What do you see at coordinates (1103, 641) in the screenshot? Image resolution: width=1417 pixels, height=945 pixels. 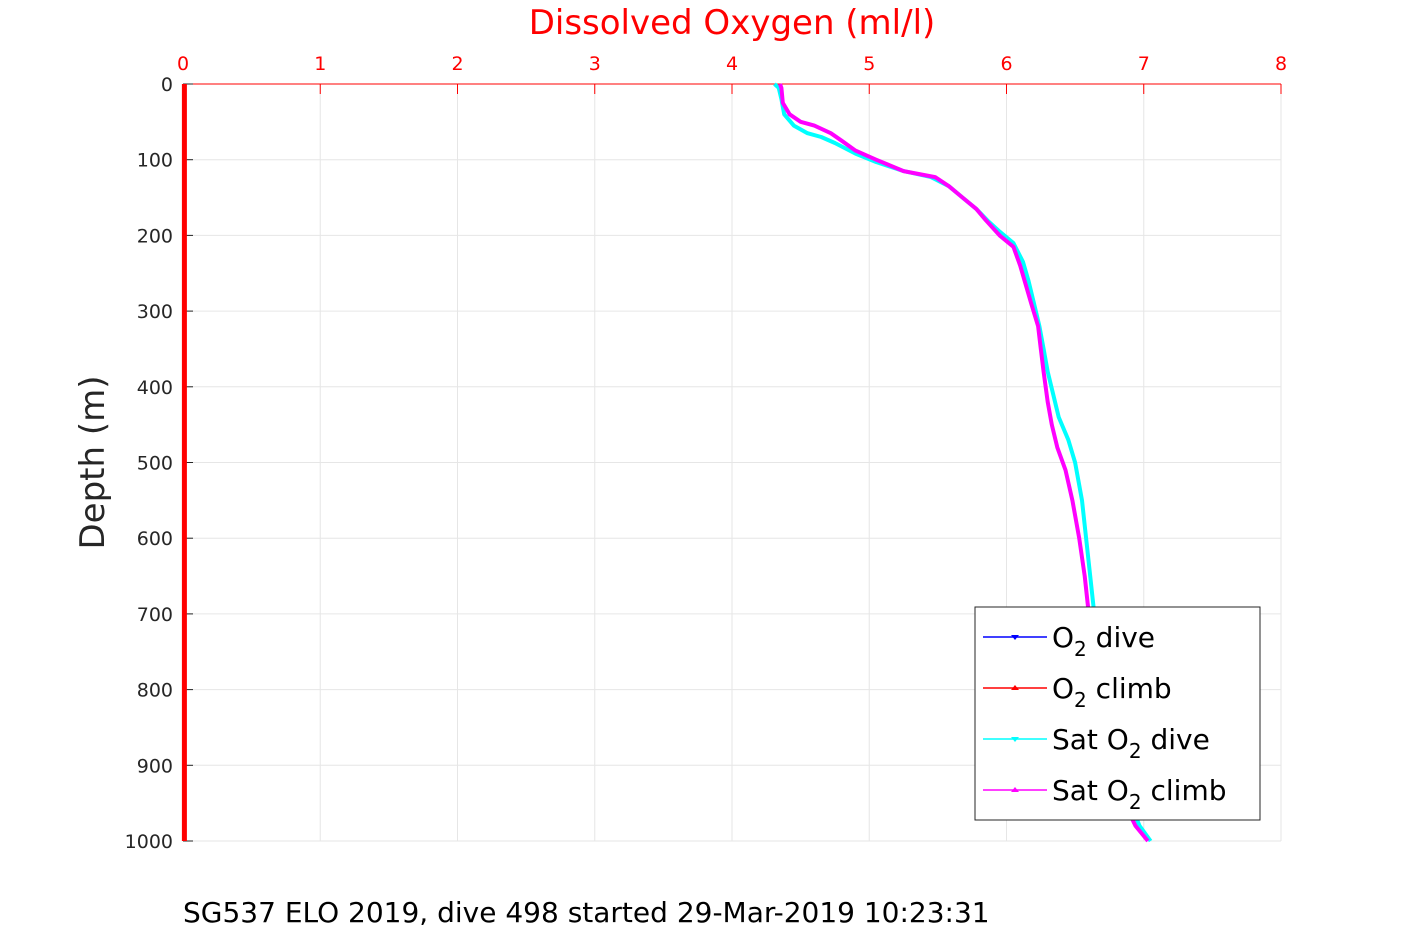 I see `legend-entry: O2 dive` at bounding box center [1103, 641].